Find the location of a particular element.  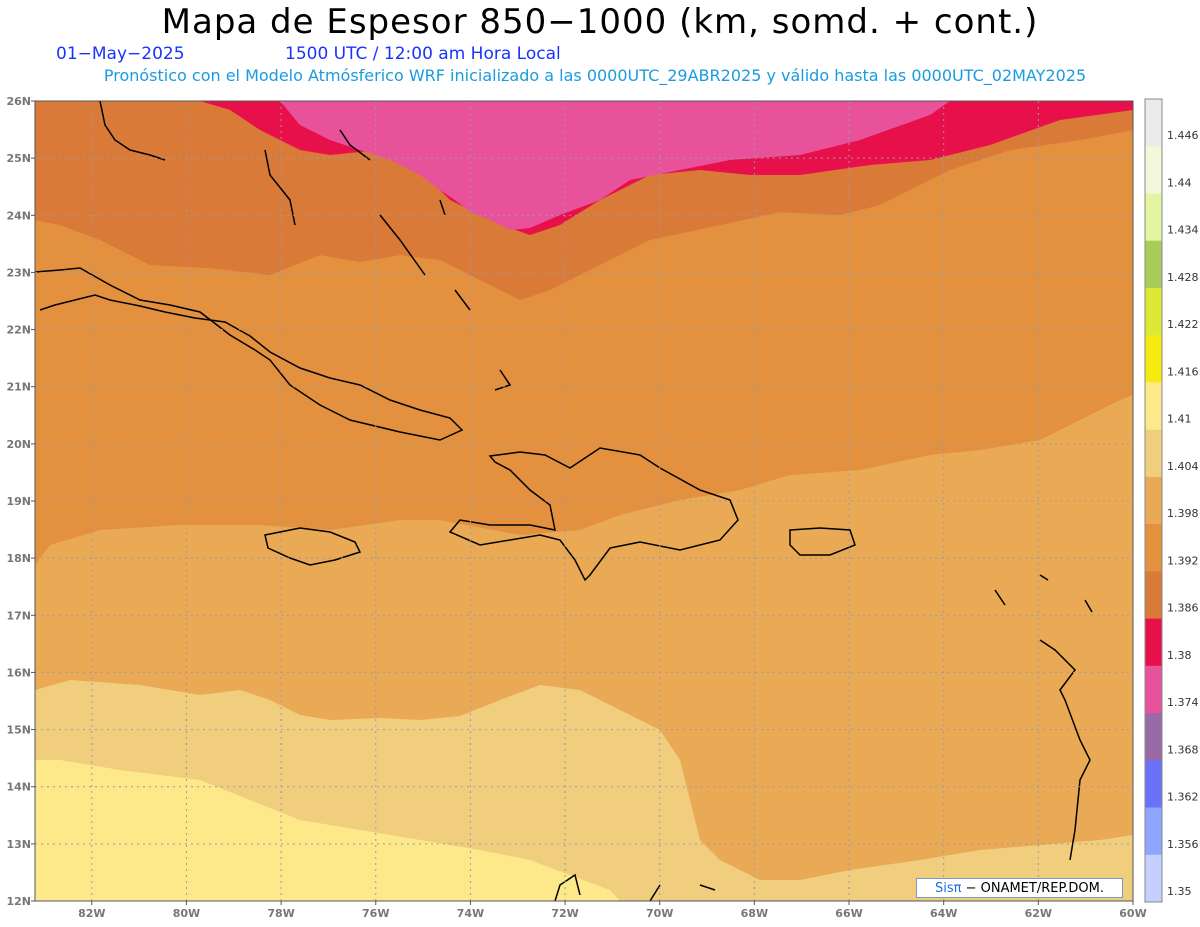

lat-label: 18N is located at coordinates (18, 558).